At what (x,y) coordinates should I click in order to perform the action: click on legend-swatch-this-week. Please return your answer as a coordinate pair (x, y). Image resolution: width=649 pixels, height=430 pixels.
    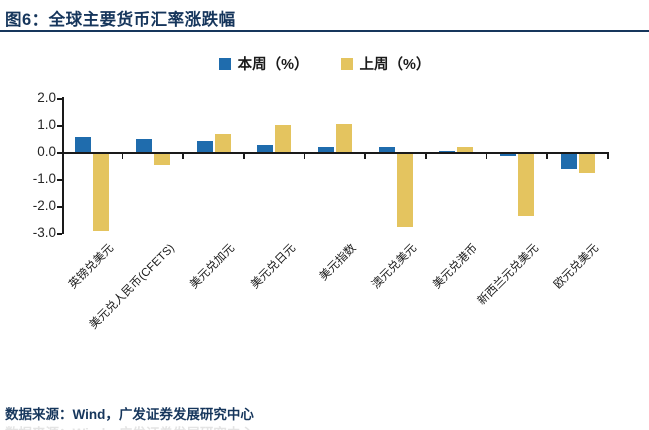
    Looking at the image, I should click on (224, 63).